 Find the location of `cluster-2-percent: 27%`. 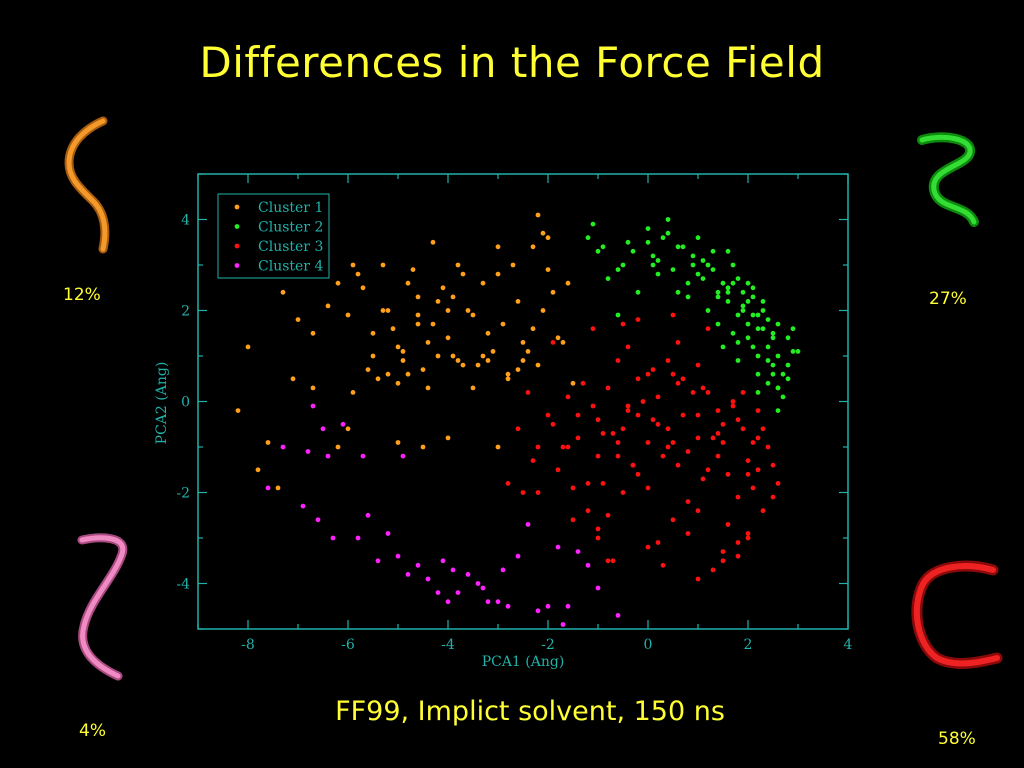

cluster-2-percent: 27% is located at coordinates (948, 299).